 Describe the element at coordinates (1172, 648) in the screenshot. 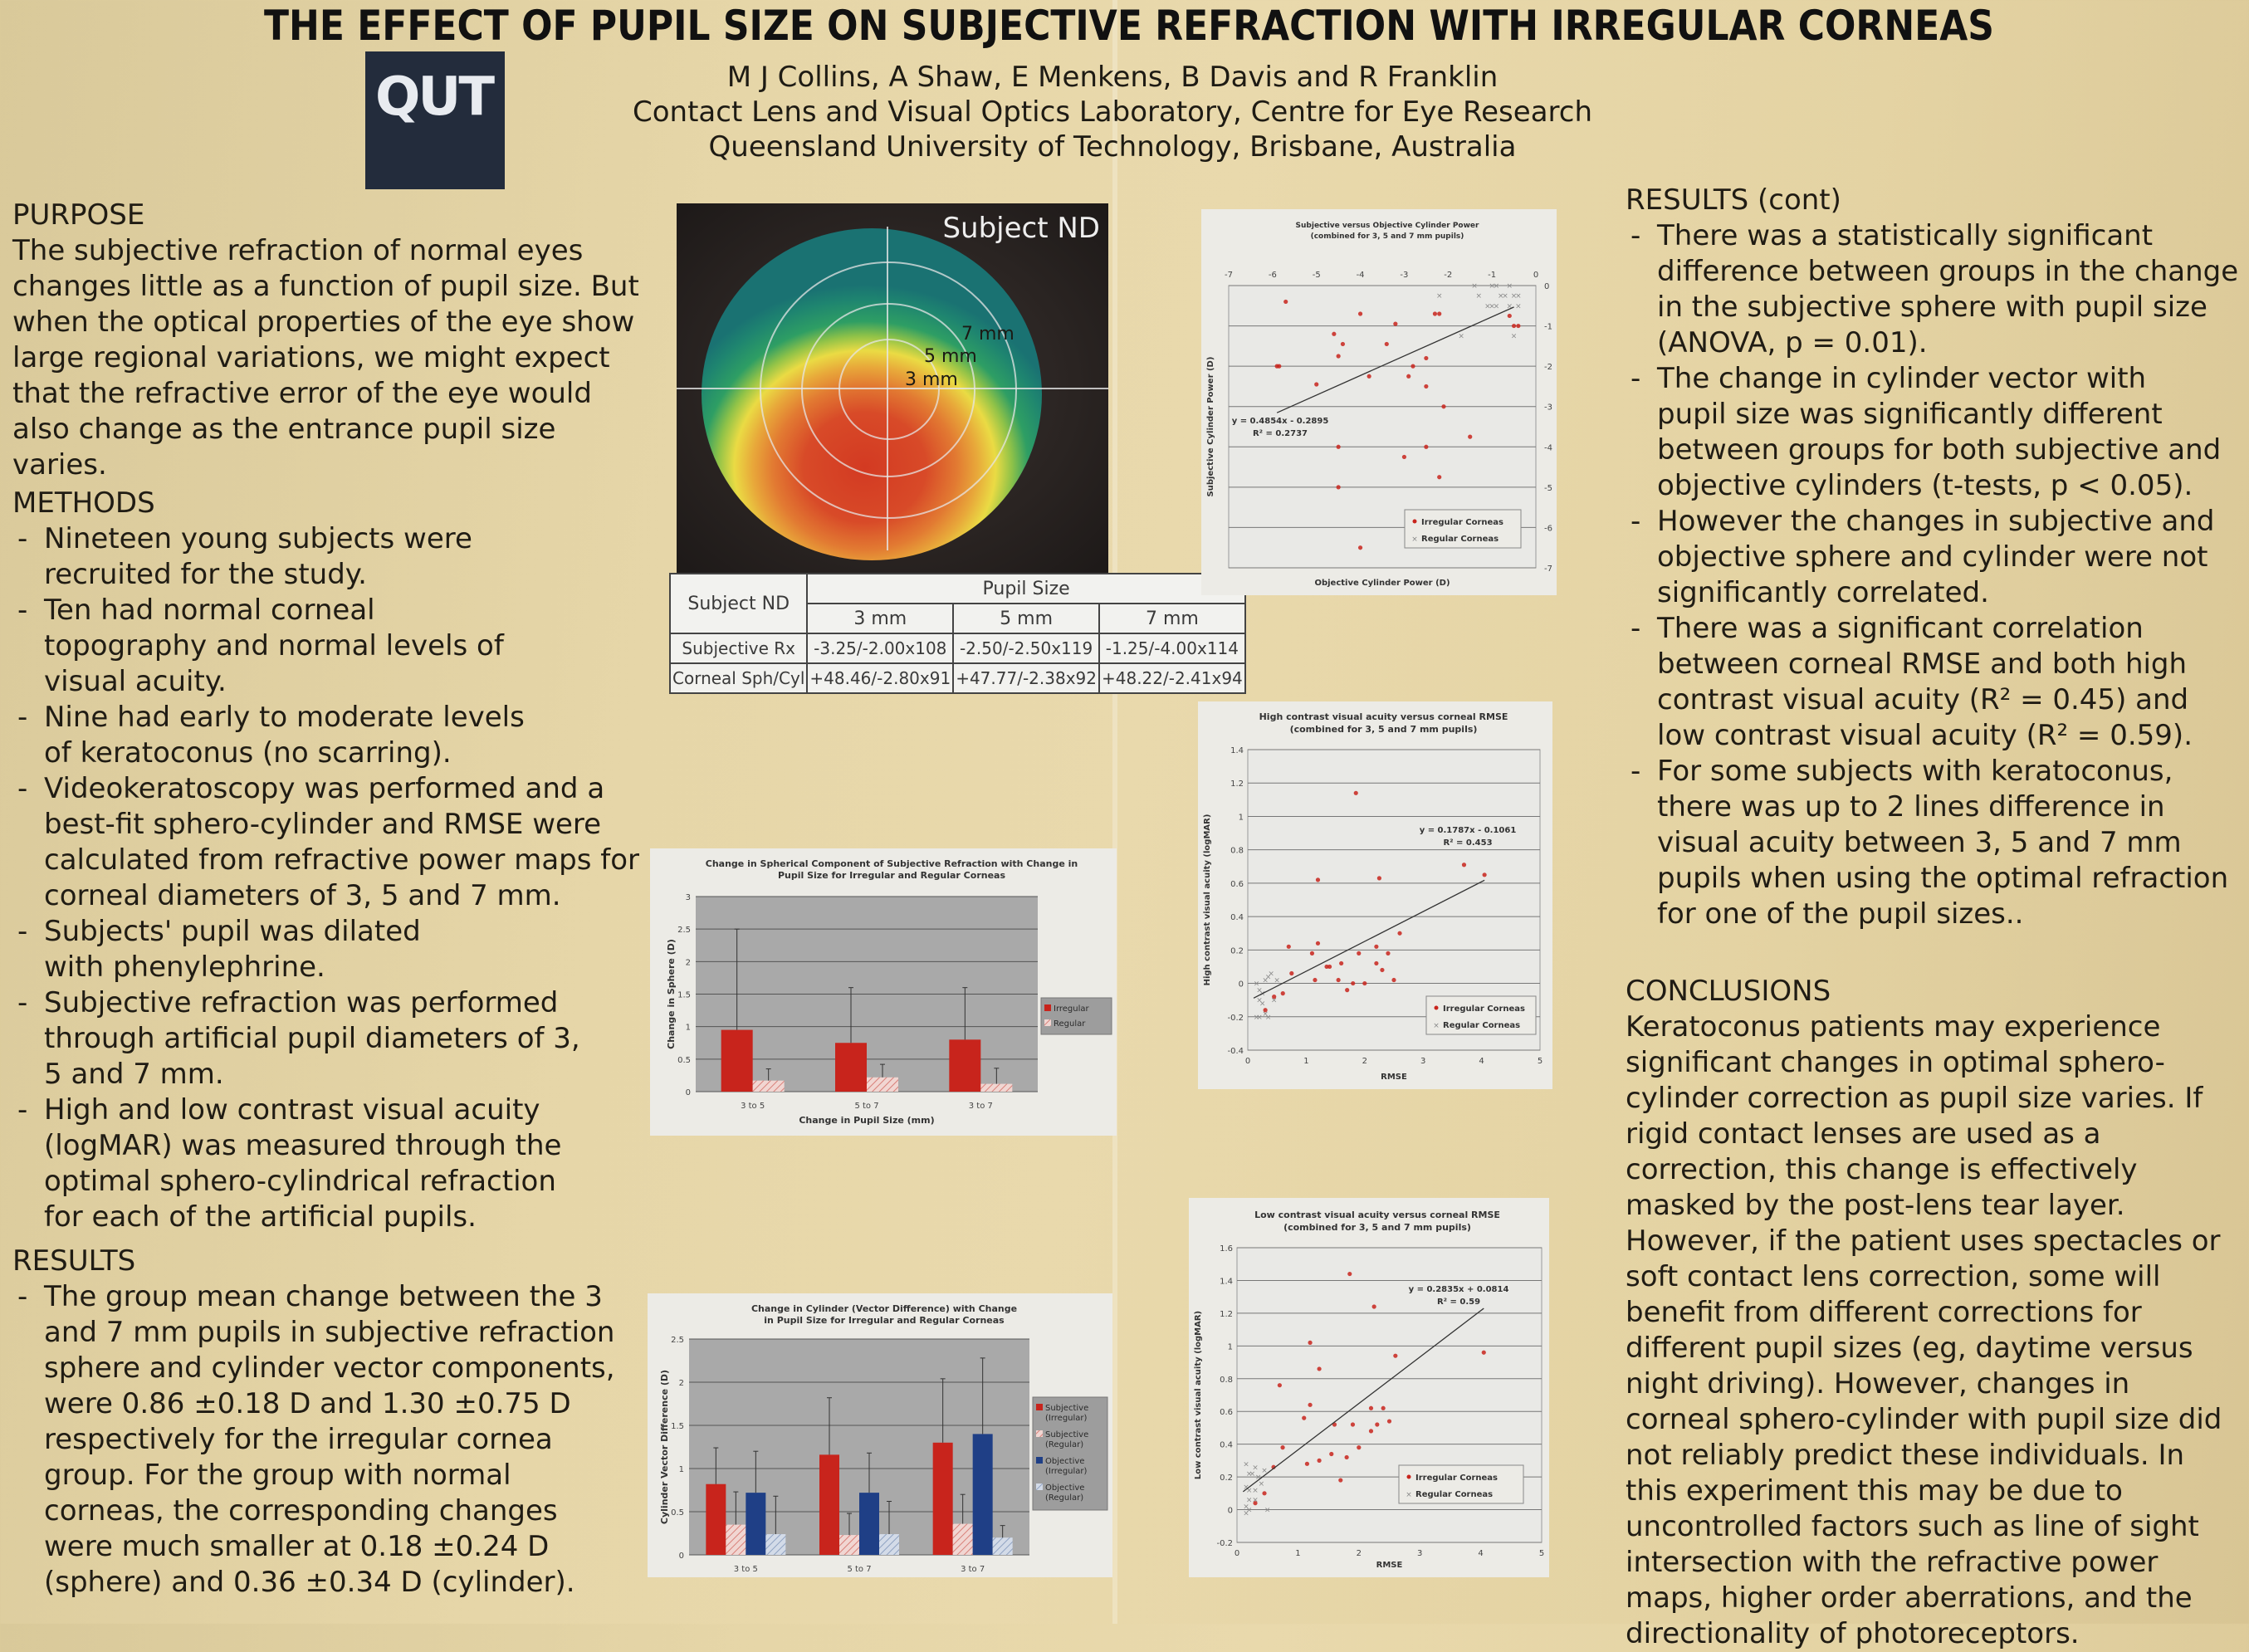

I see `table-cell: -1.25/-4.00x114` at that location.